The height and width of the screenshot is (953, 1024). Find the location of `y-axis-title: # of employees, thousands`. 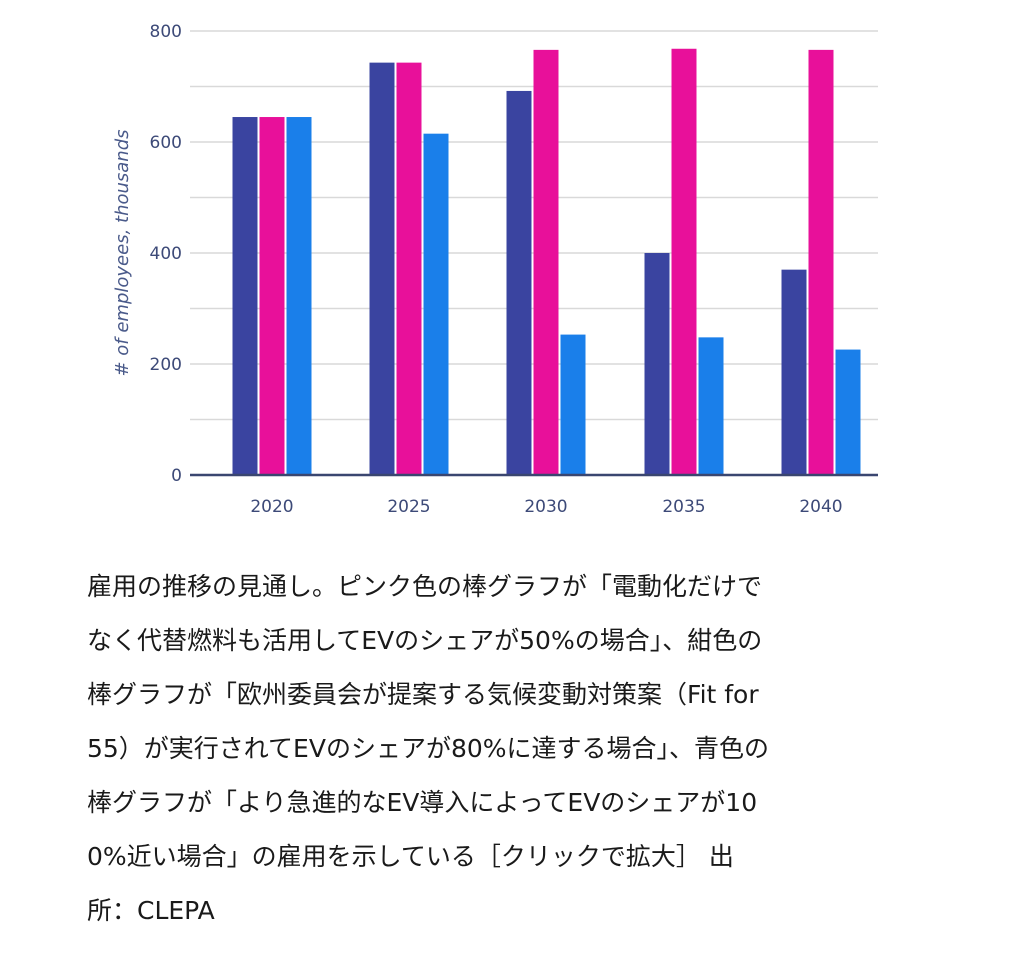

y-axis-title: # of employees, thousands is located at coordinates (122, 252).